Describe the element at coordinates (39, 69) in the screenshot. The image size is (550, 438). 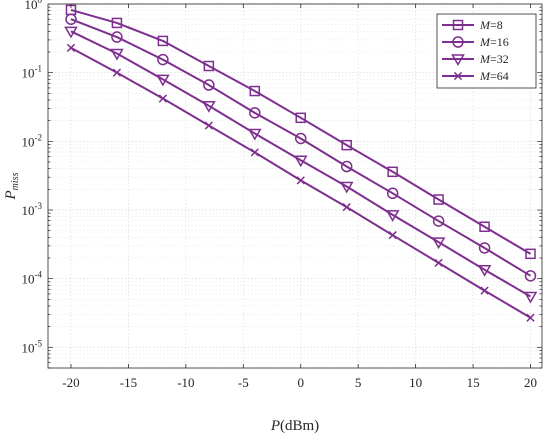
I see `y-tick-exponent: -1` at that location.